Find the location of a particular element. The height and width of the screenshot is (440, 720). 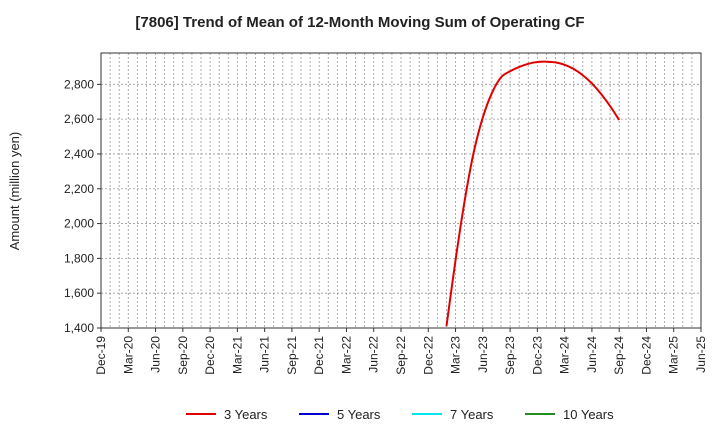

x-tick-label: Sep-21 is located at coordinates (292, 355).